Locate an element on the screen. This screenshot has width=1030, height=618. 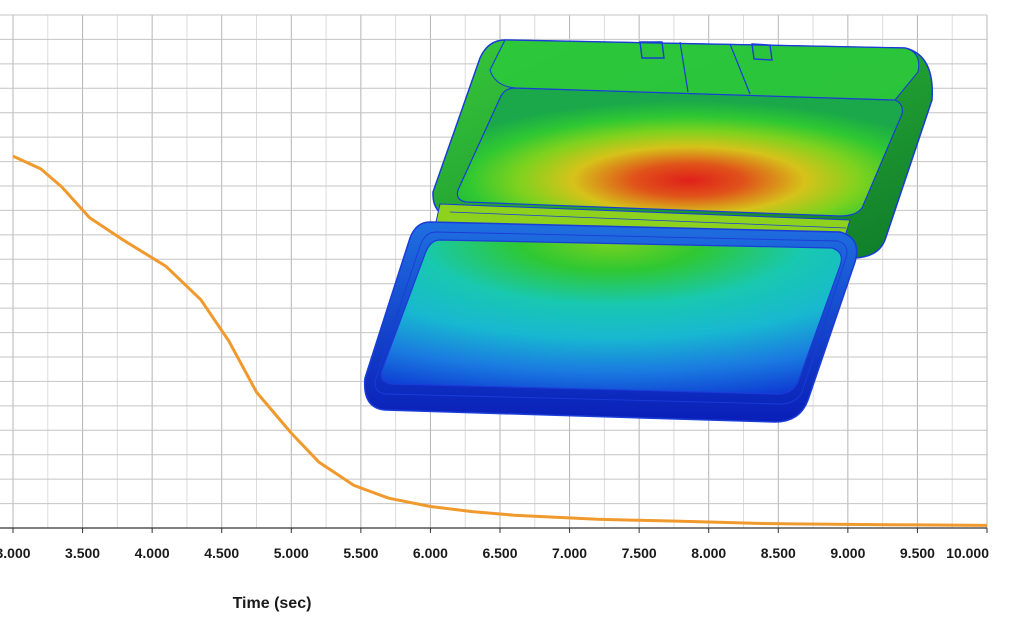
x-tick-label: 8.500 is located at coordinates (778, 553).